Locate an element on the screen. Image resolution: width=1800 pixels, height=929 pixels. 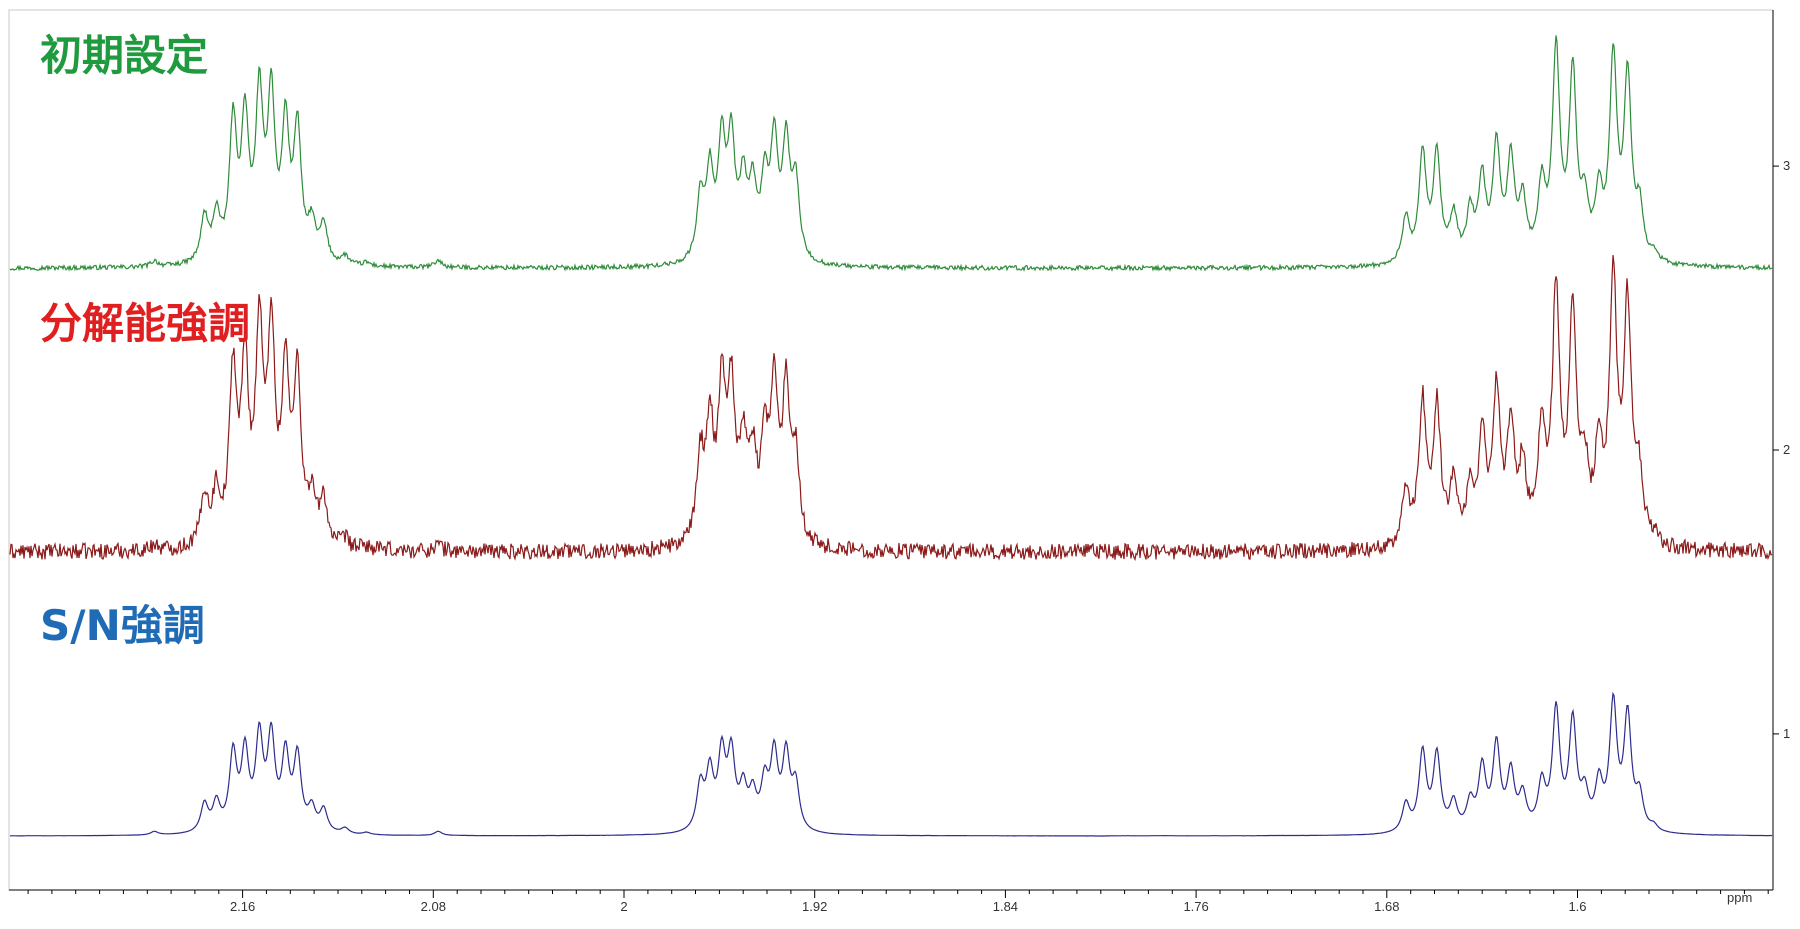
y-tick-label: 3 is located at coordinates (1786, 165).